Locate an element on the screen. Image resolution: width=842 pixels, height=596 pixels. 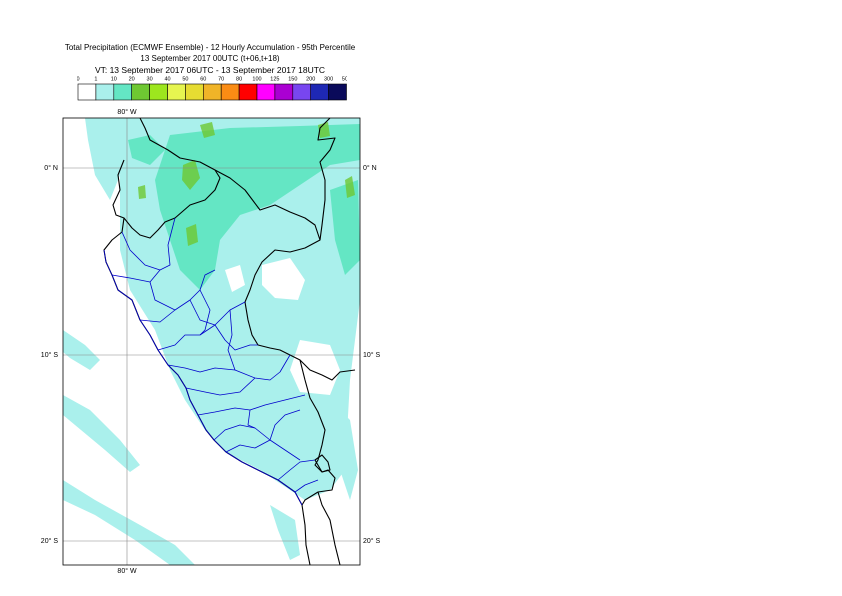
color-legend: 0 1 10 20 30 40 50 60 70 80 100 125 150 200 300 500 is located at coordinates (212, 89).